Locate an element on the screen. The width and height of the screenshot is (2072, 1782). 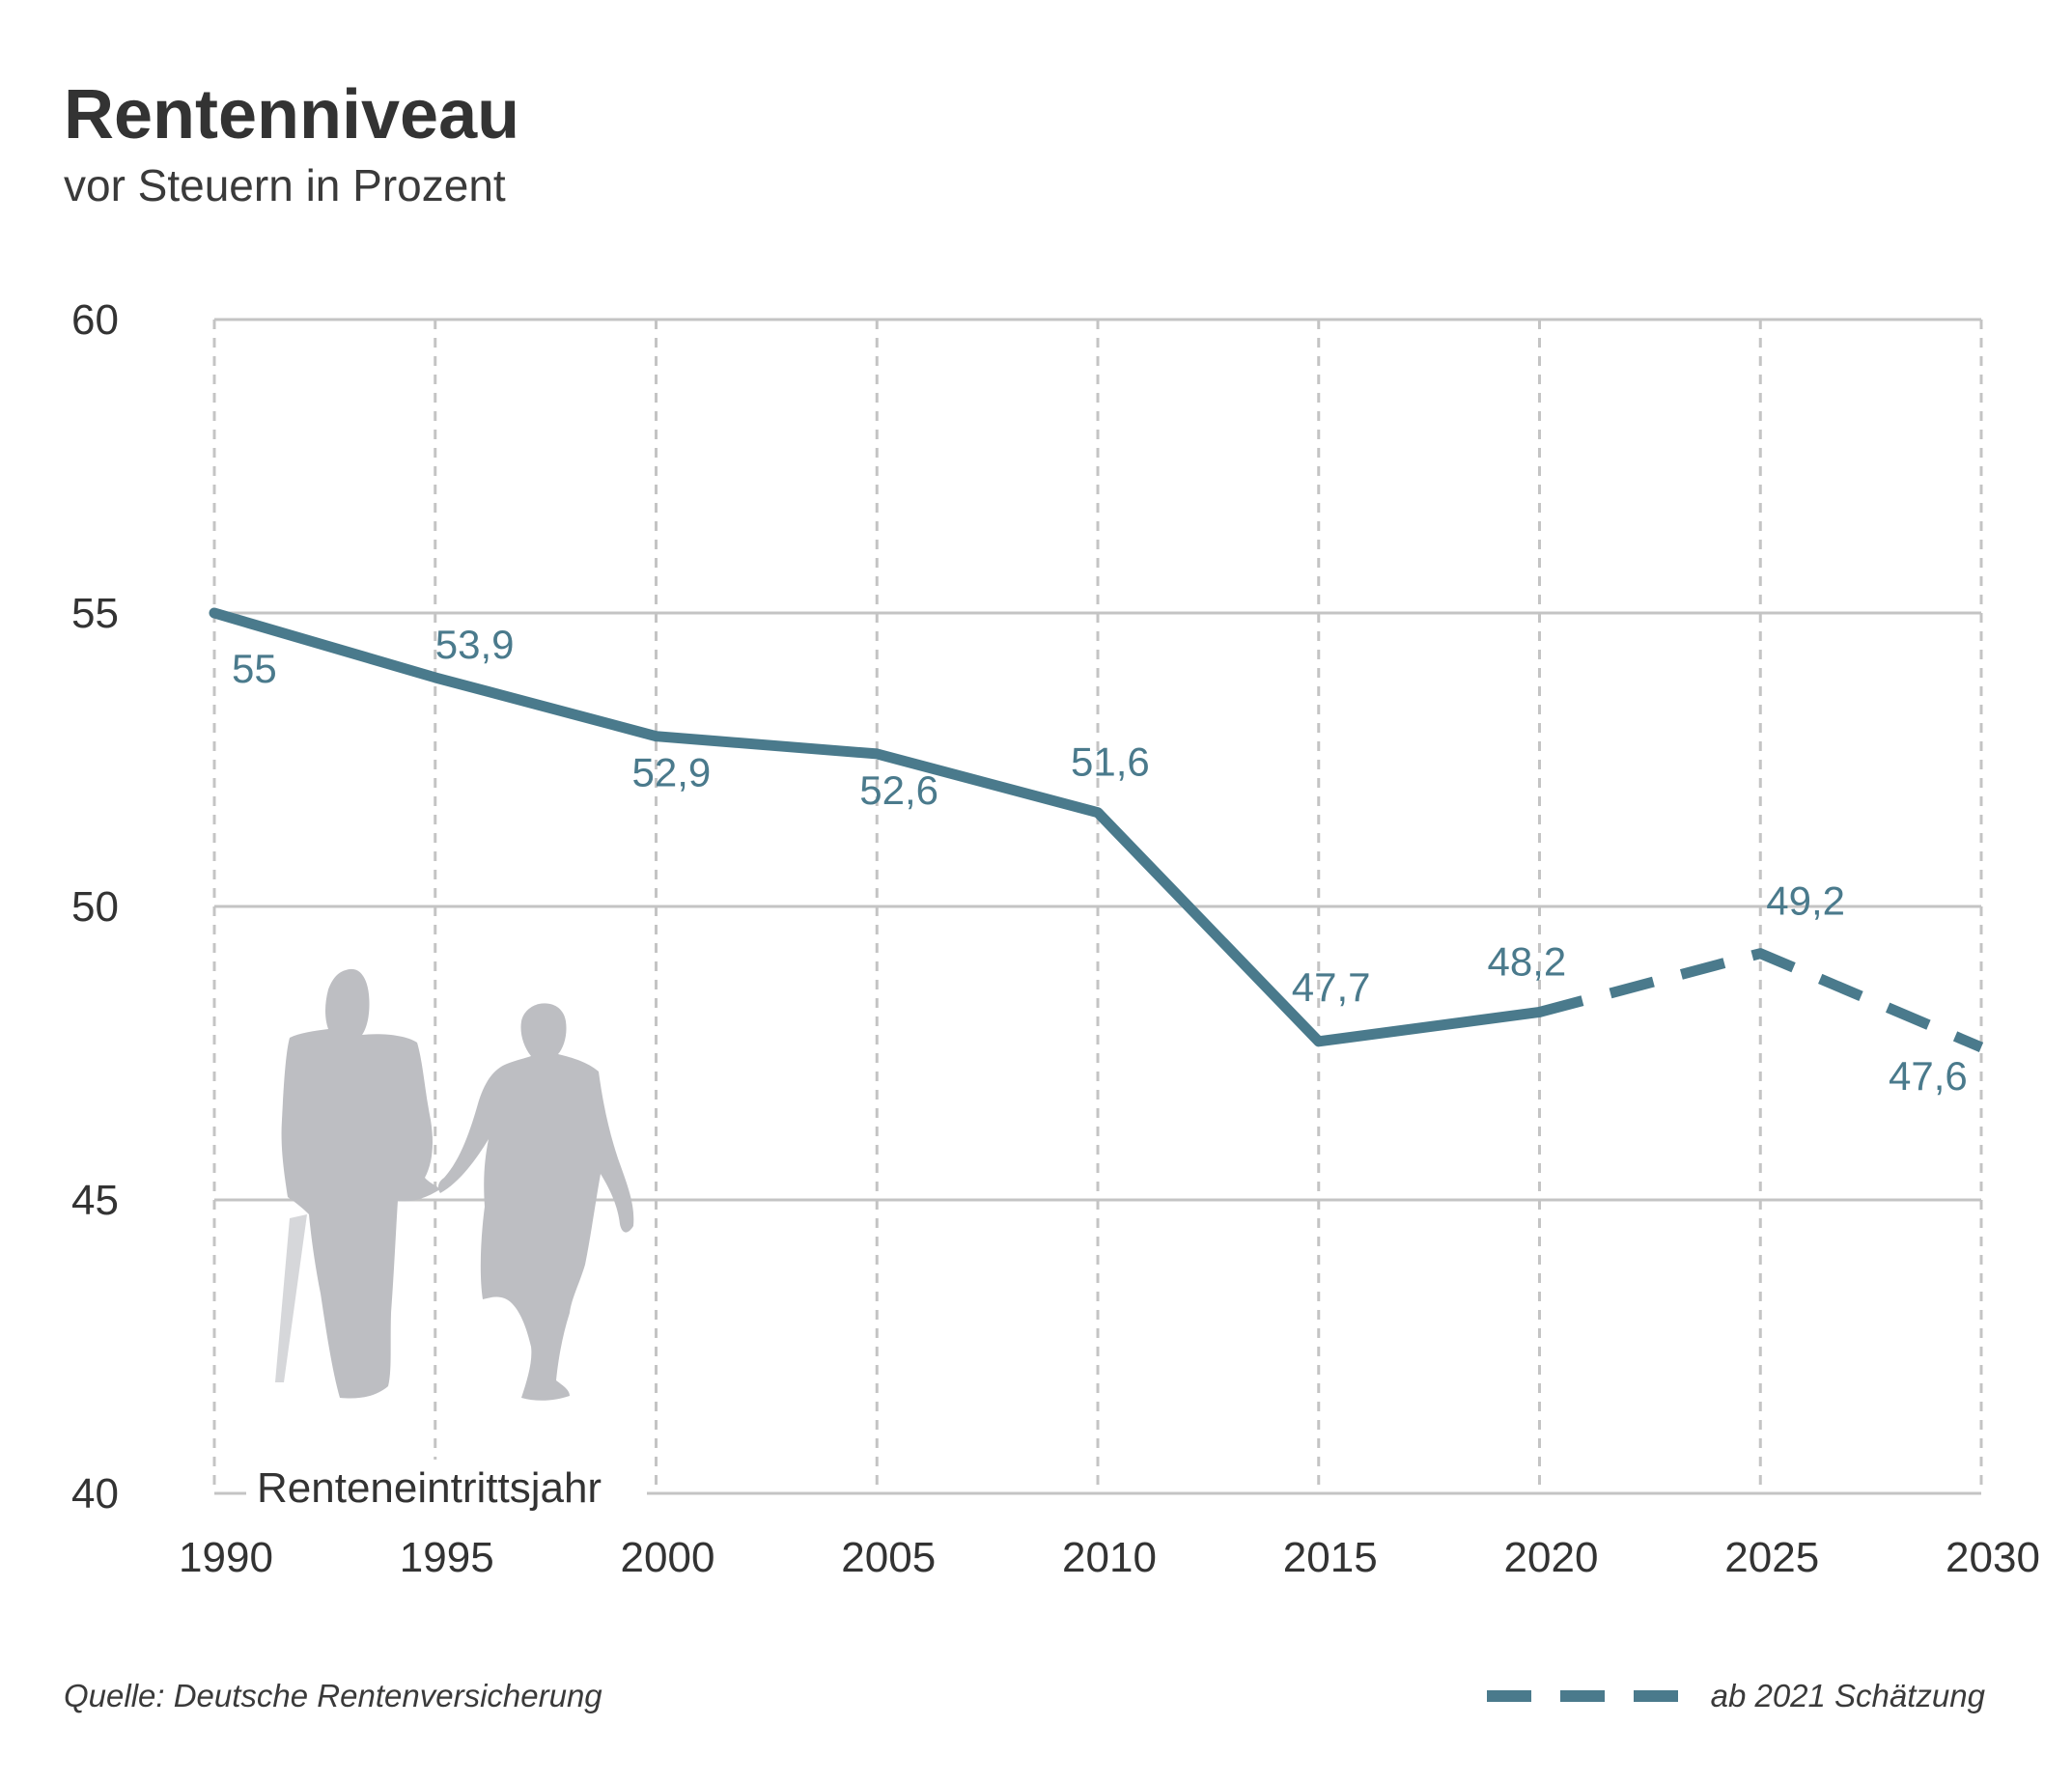
x-tick-label: 2030 is located at coordinates (1993, 1557).